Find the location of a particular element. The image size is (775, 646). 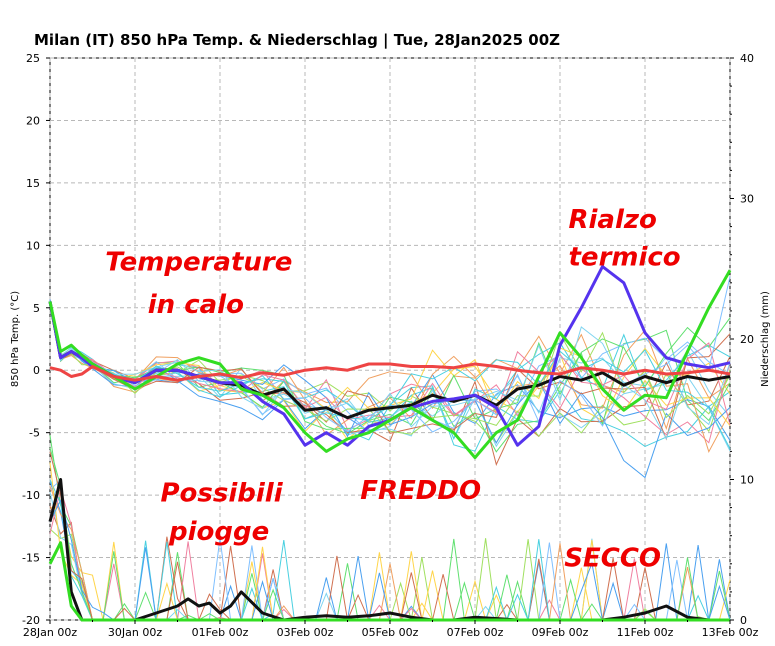

x-tick-label: 01Feb 00z is located at coordinates (220, 632).